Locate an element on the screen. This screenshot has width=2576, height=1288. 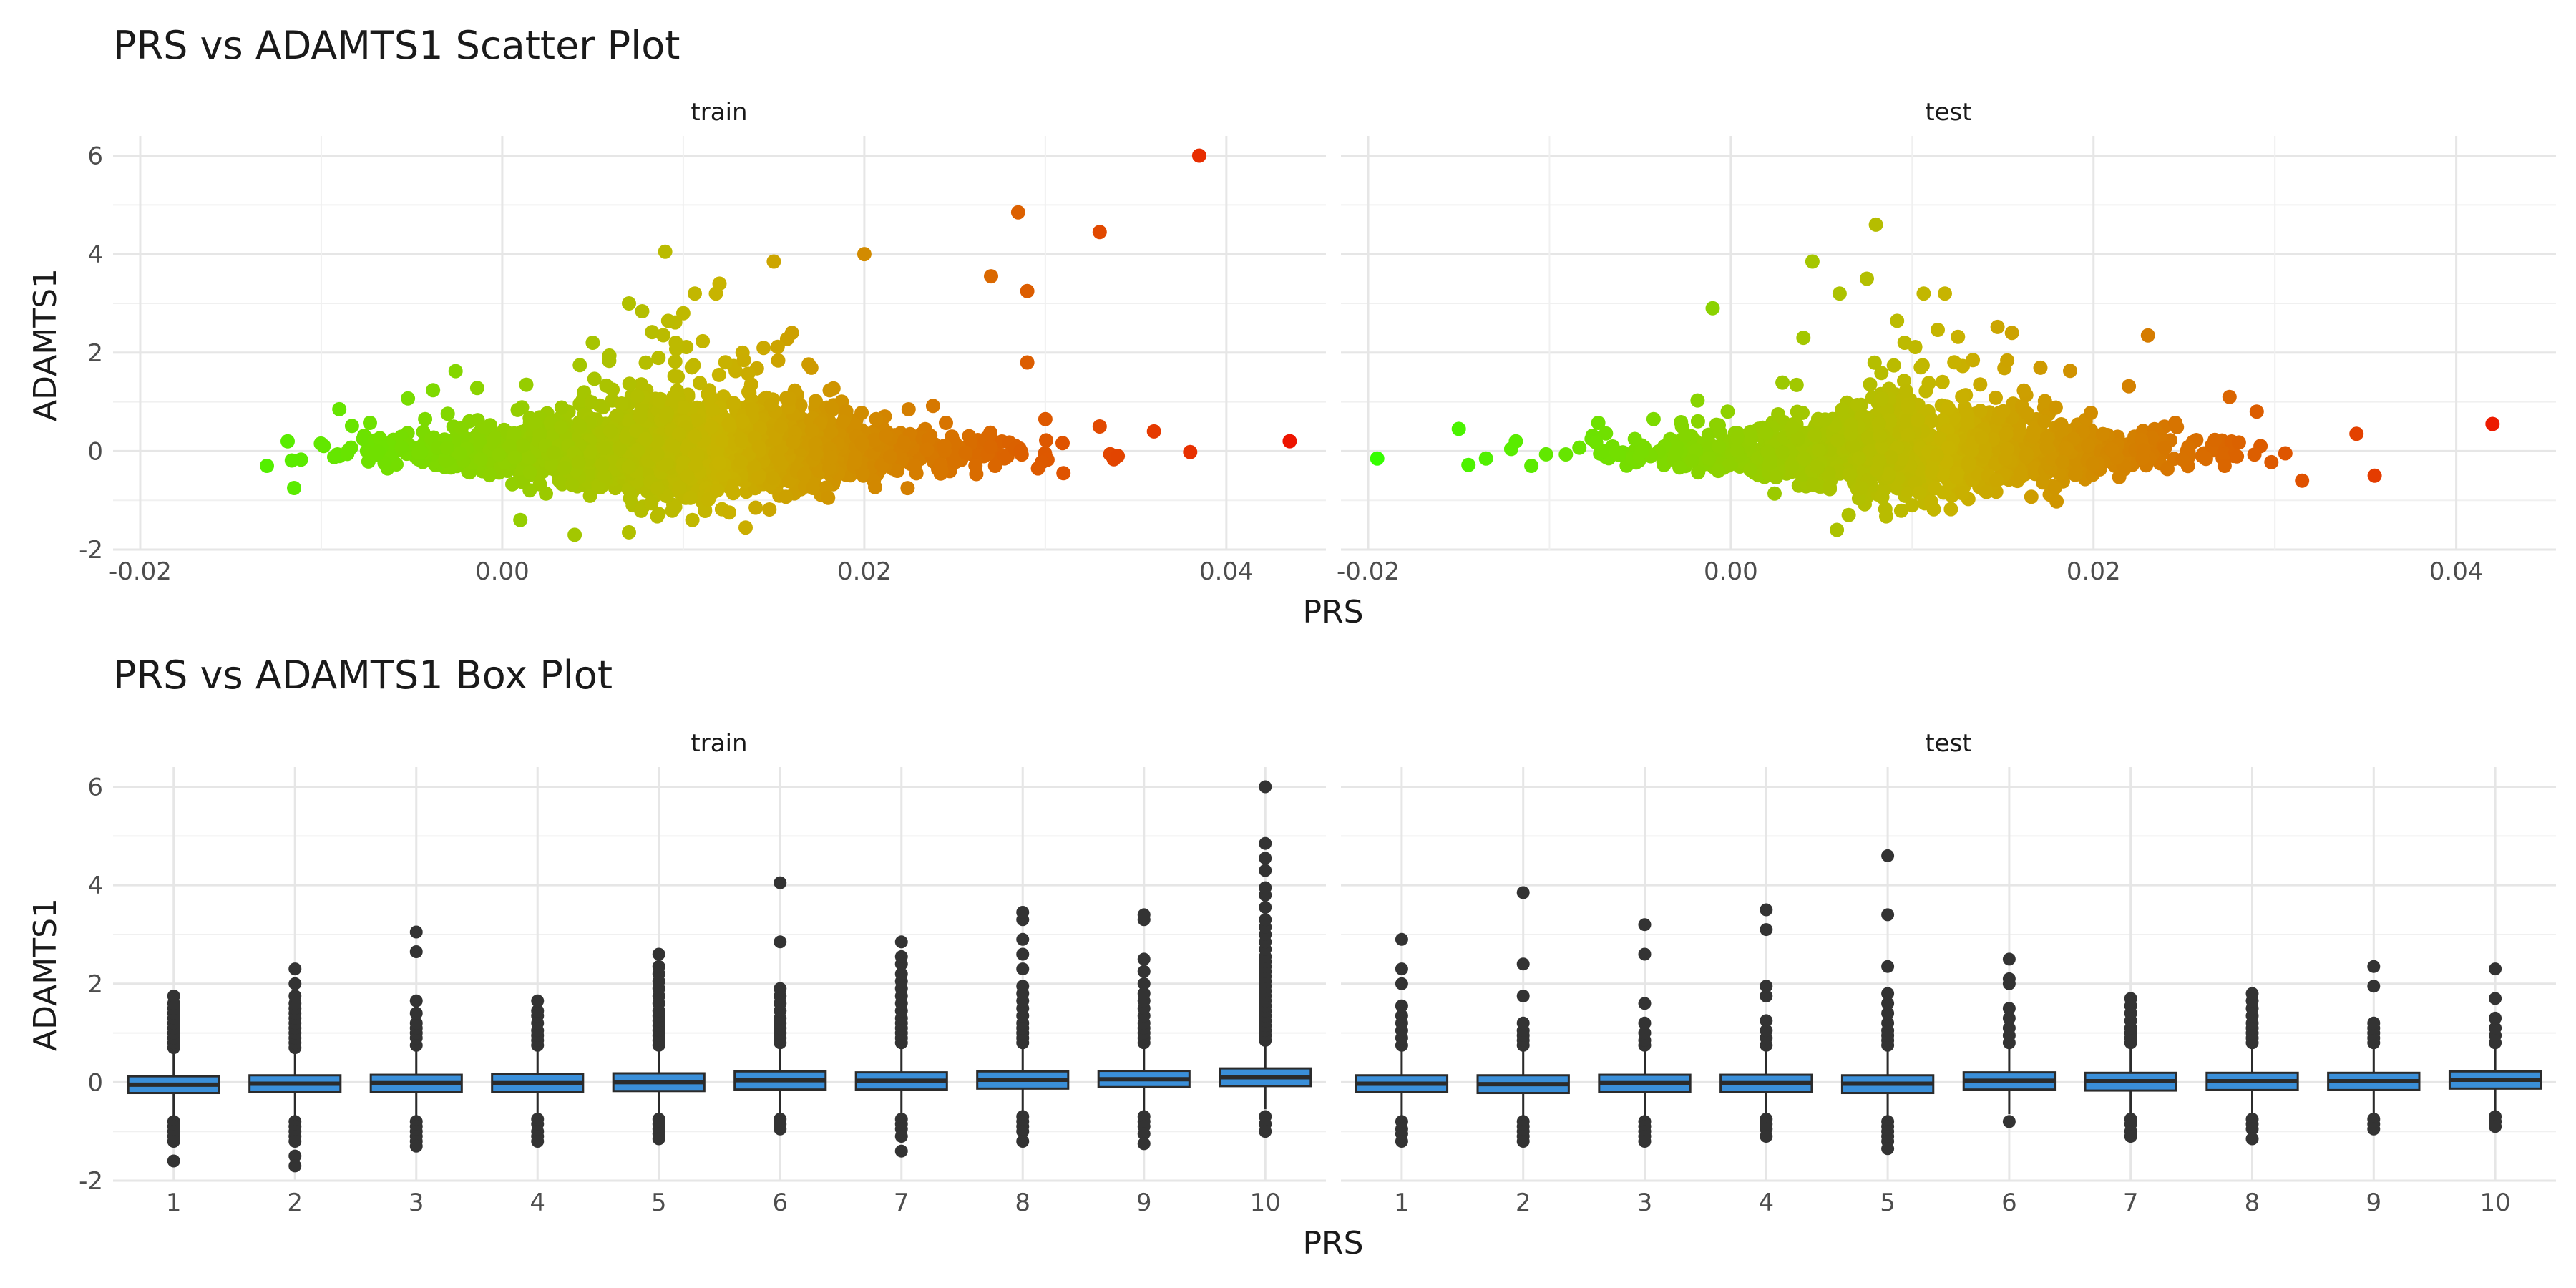
scatter-test-x-tick-label: 0.04 is located at coordinates (2456, 571).